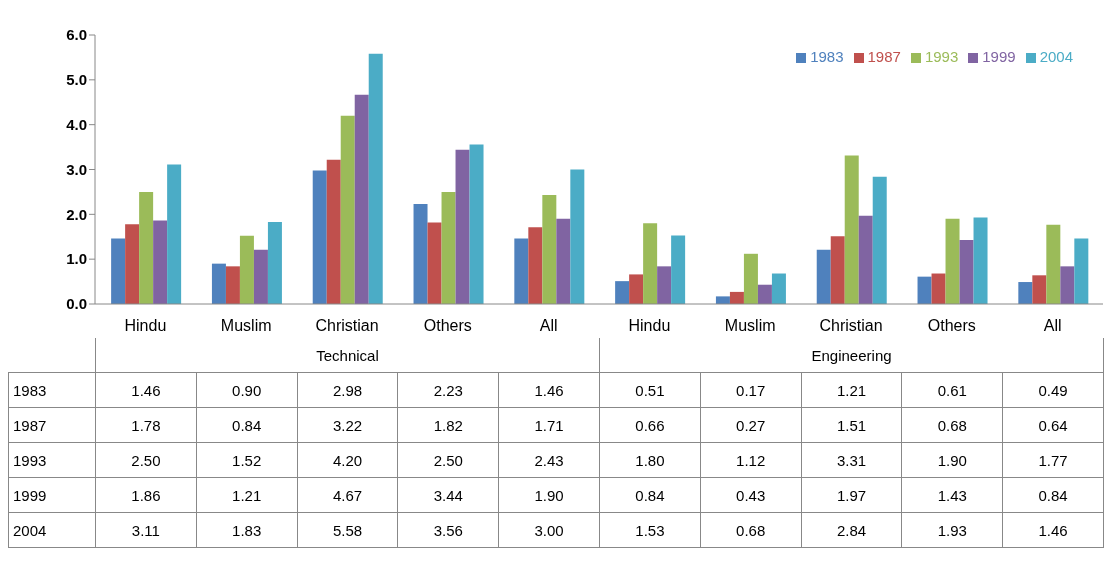 This screenshot has width=1115, height=579. I want to click on text: 1999, so click(30, 495).